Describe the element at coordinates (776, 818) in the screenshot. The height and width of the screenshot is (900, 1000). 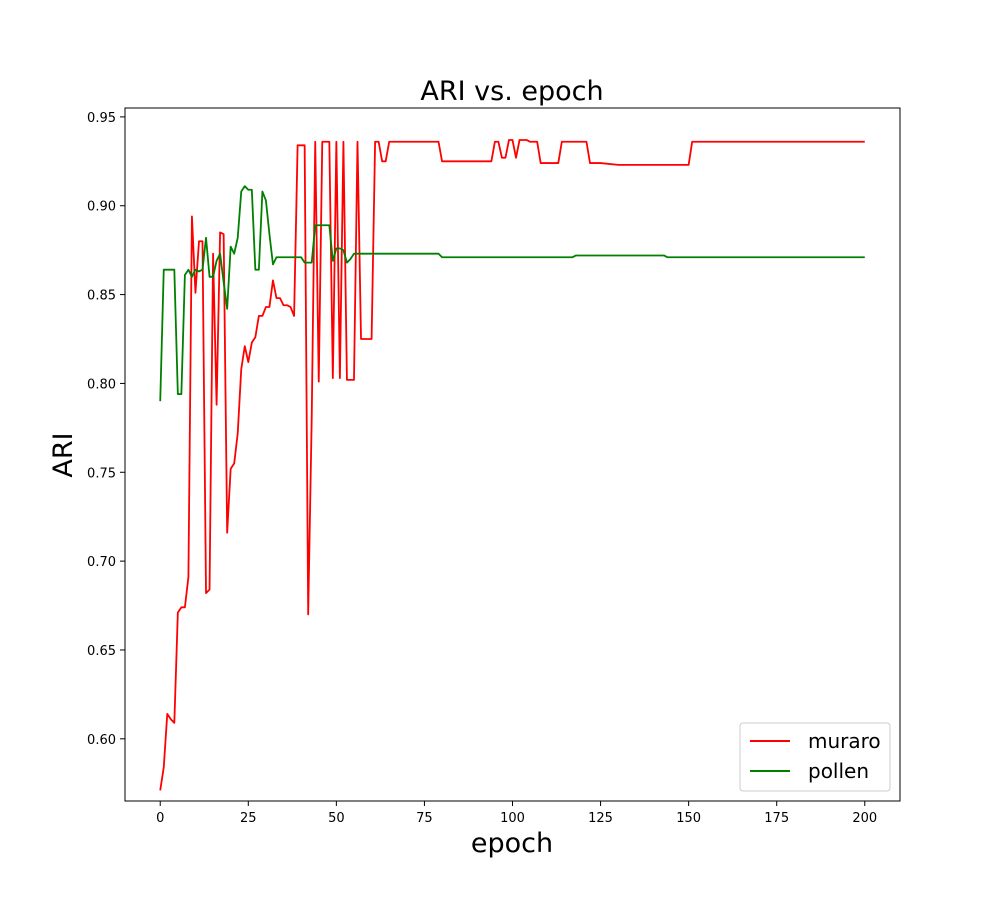
I see `x-tick-label: 175` at that location.